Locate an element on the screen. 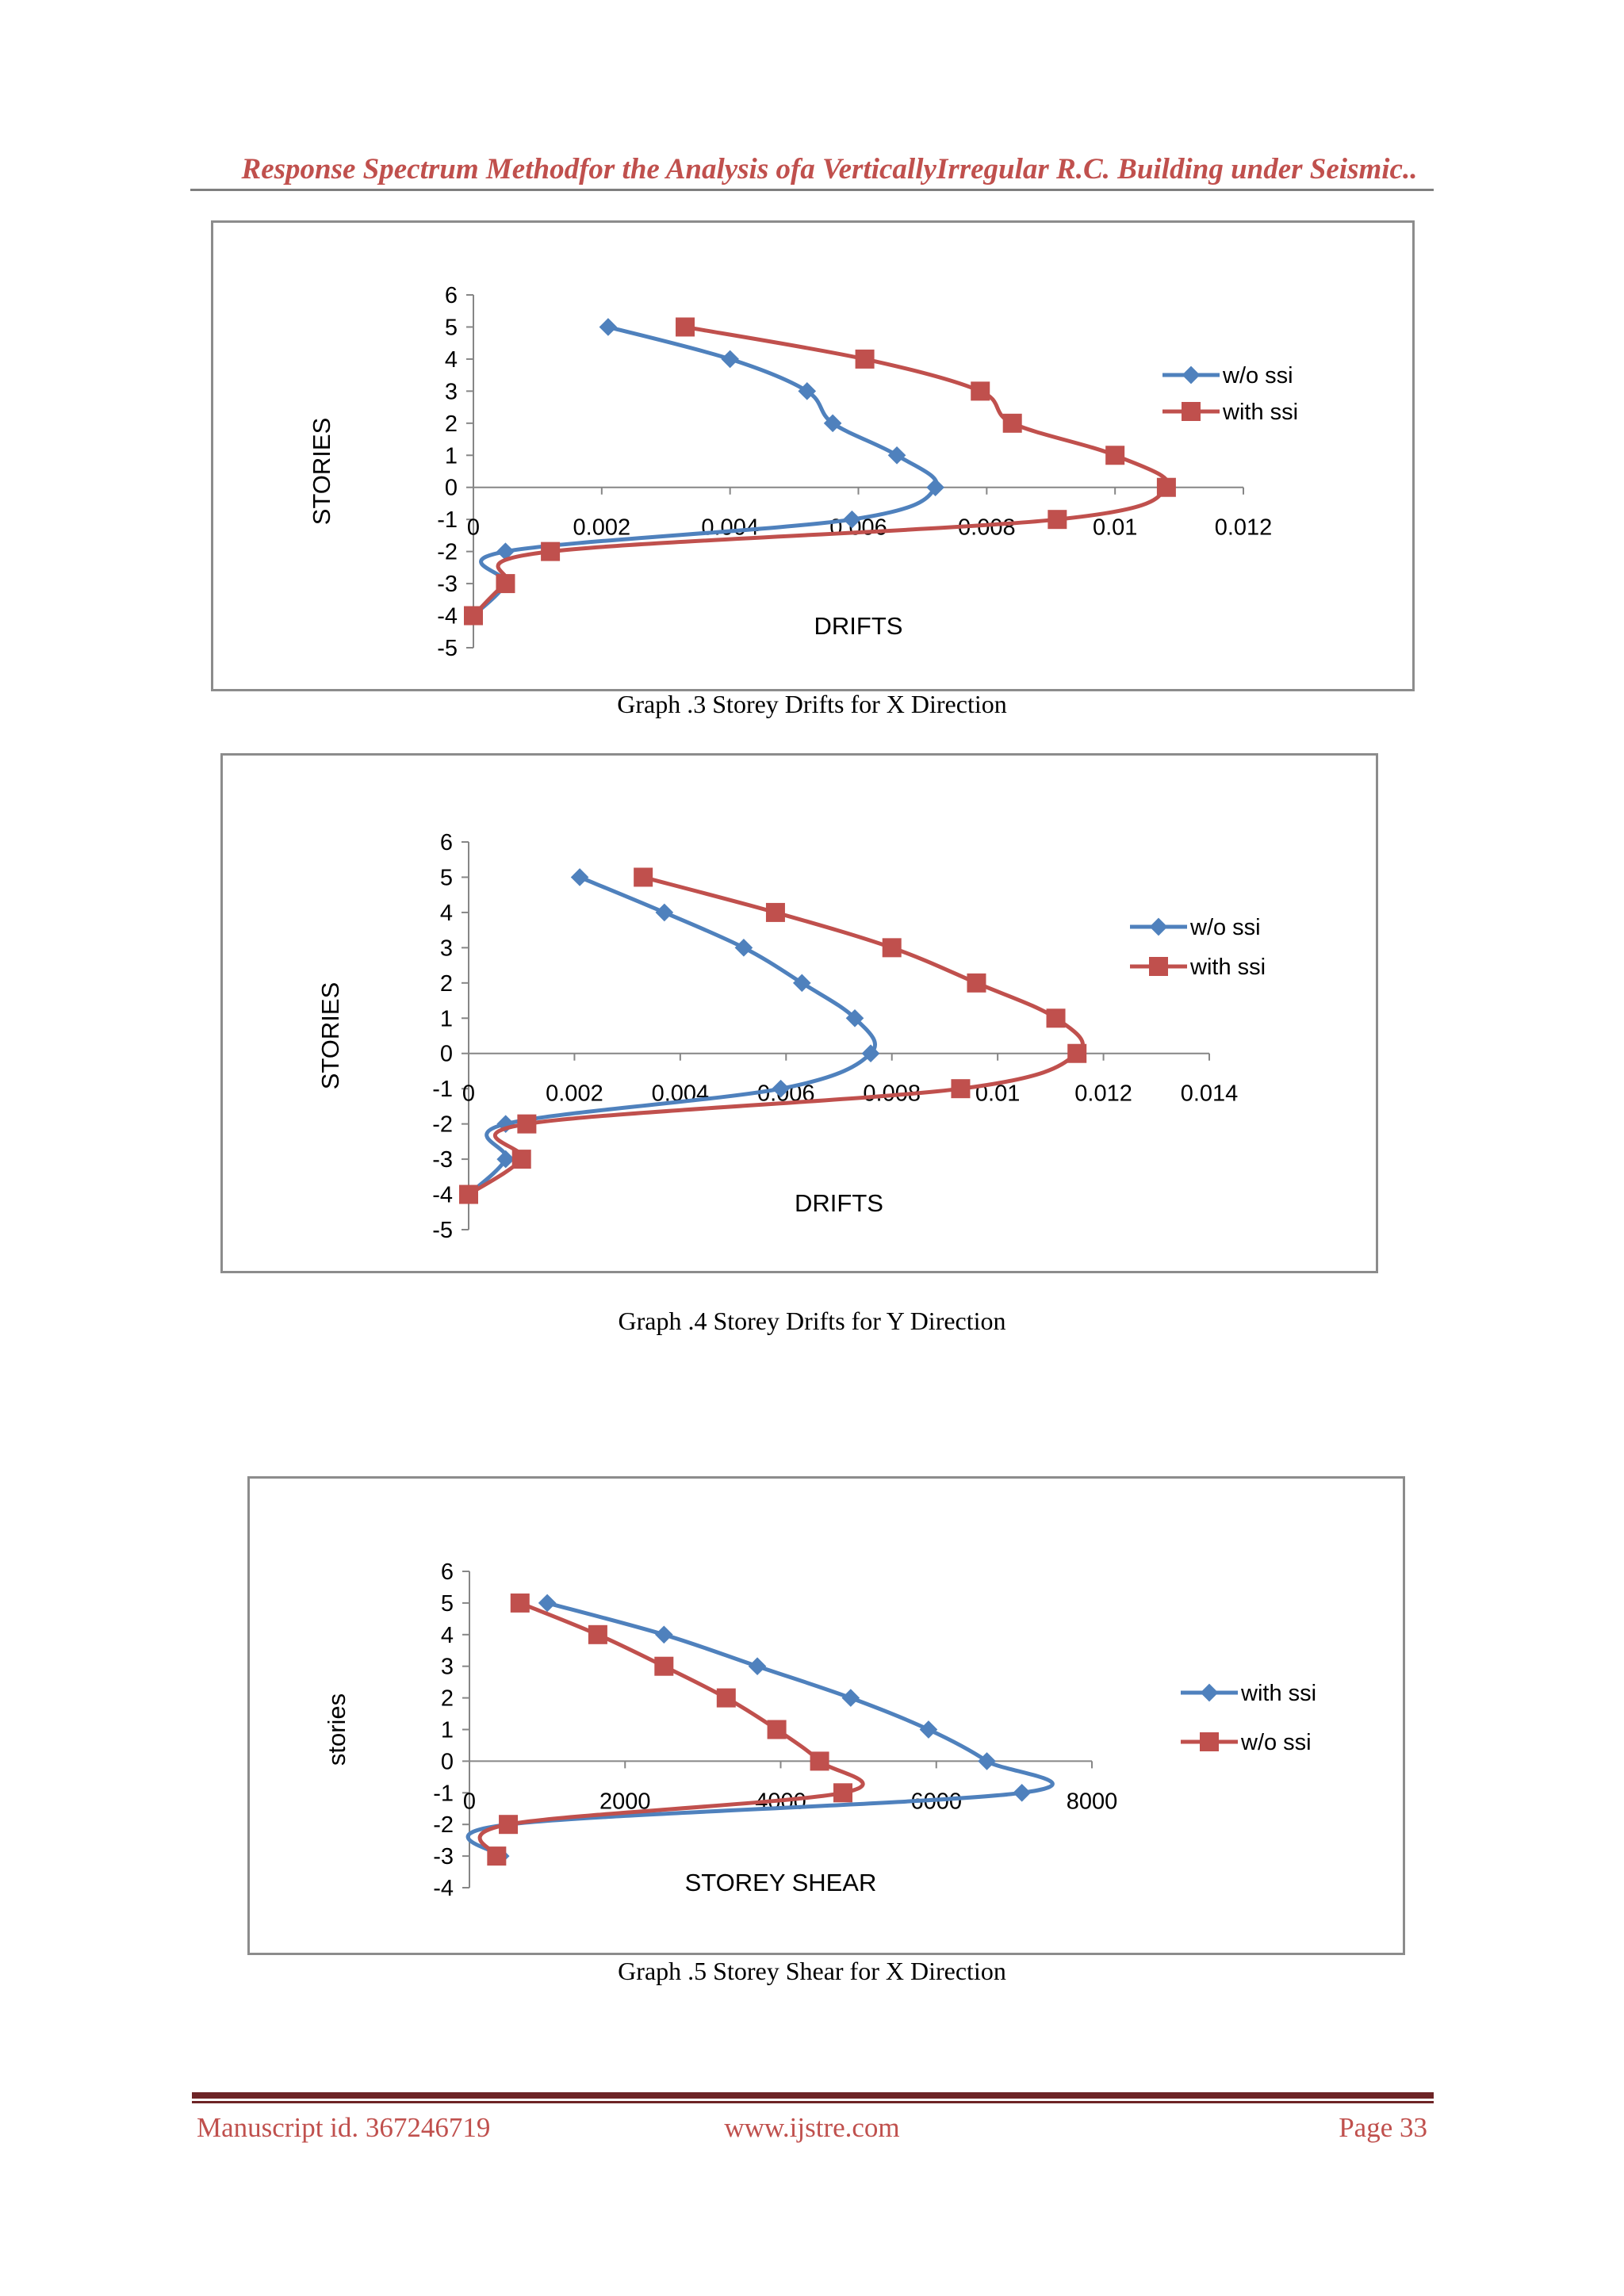 Image resolution: width=1624 pixels, height=2296 pixels. footer-rule is located at coordinates (813, 2095).